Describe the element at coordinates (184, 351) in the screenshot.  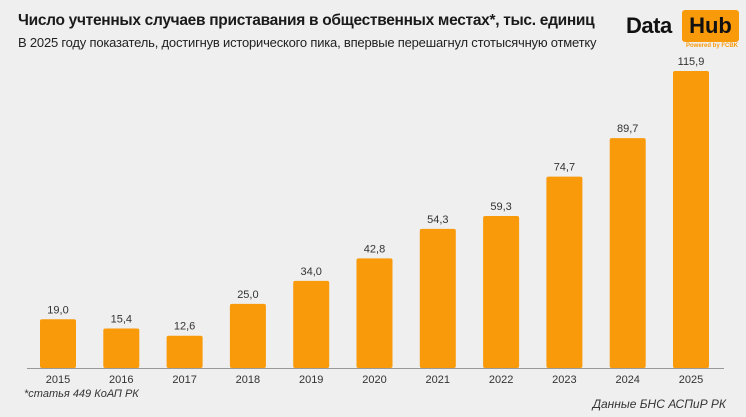
I see `bar-2017` at that location.